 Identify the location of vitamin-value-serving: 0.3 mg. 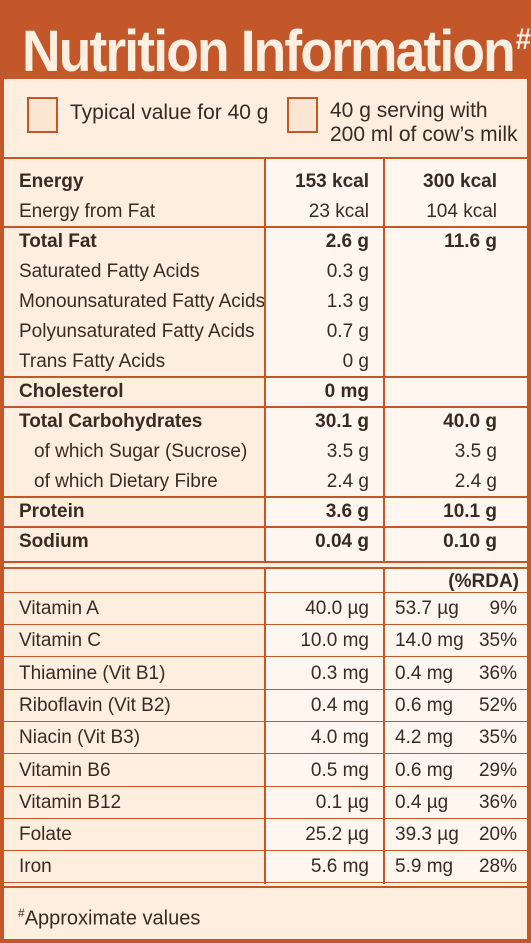
(339, 673).